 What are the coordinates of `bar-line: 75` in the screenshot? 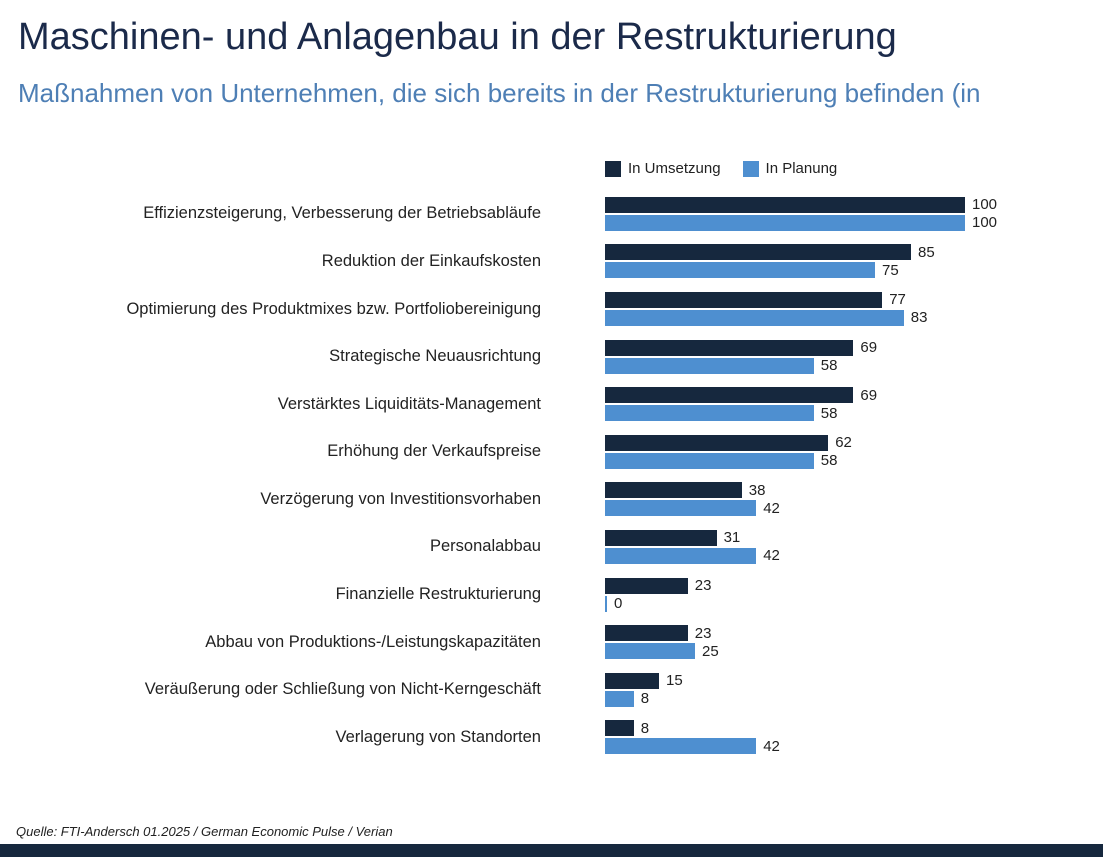 It's located at (770, 270).